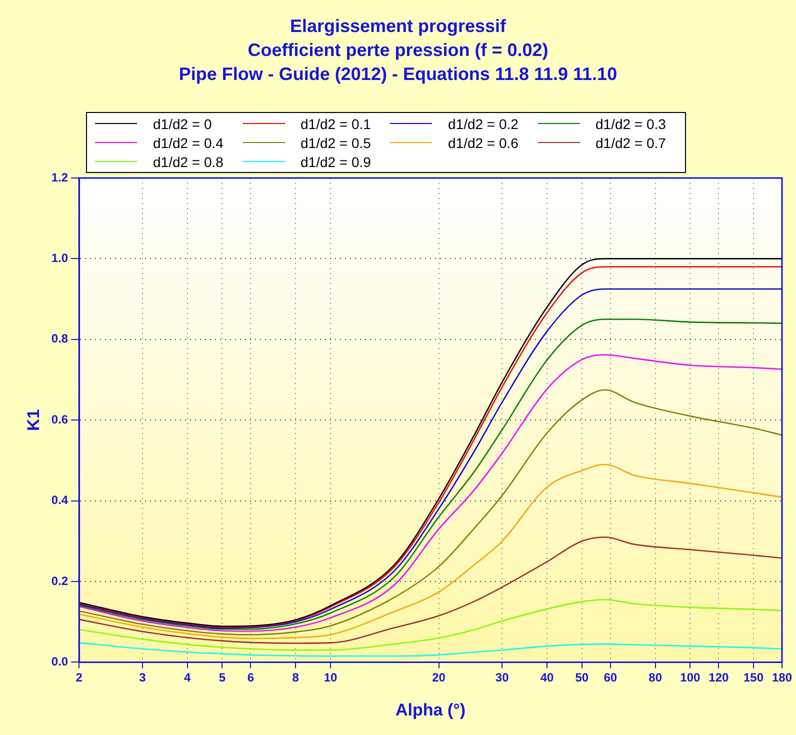  What do you see at coordinates (79, 677) in the screenshot?
I see `x-tick-label: 2` at bounding box center [79, 677].